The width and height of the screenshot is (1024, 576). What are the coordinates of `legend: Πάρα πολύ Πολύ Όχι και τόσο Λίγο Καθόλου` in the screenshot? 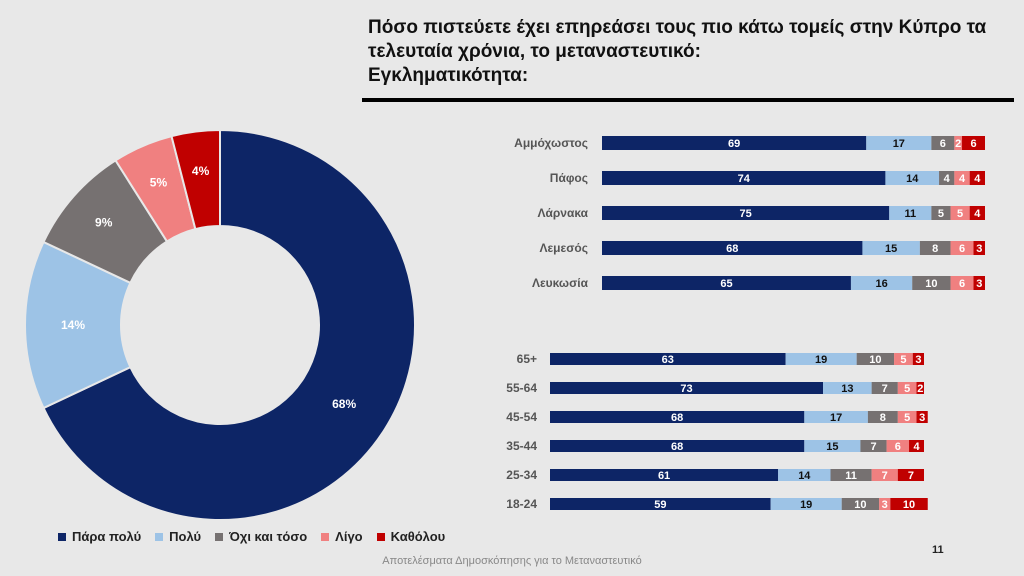 It's located at (251, 536).